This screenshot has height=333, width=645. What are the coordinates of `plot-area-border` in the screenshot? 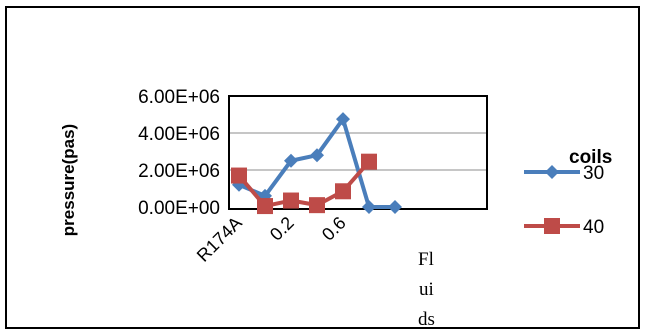 It's located at (358, 152).